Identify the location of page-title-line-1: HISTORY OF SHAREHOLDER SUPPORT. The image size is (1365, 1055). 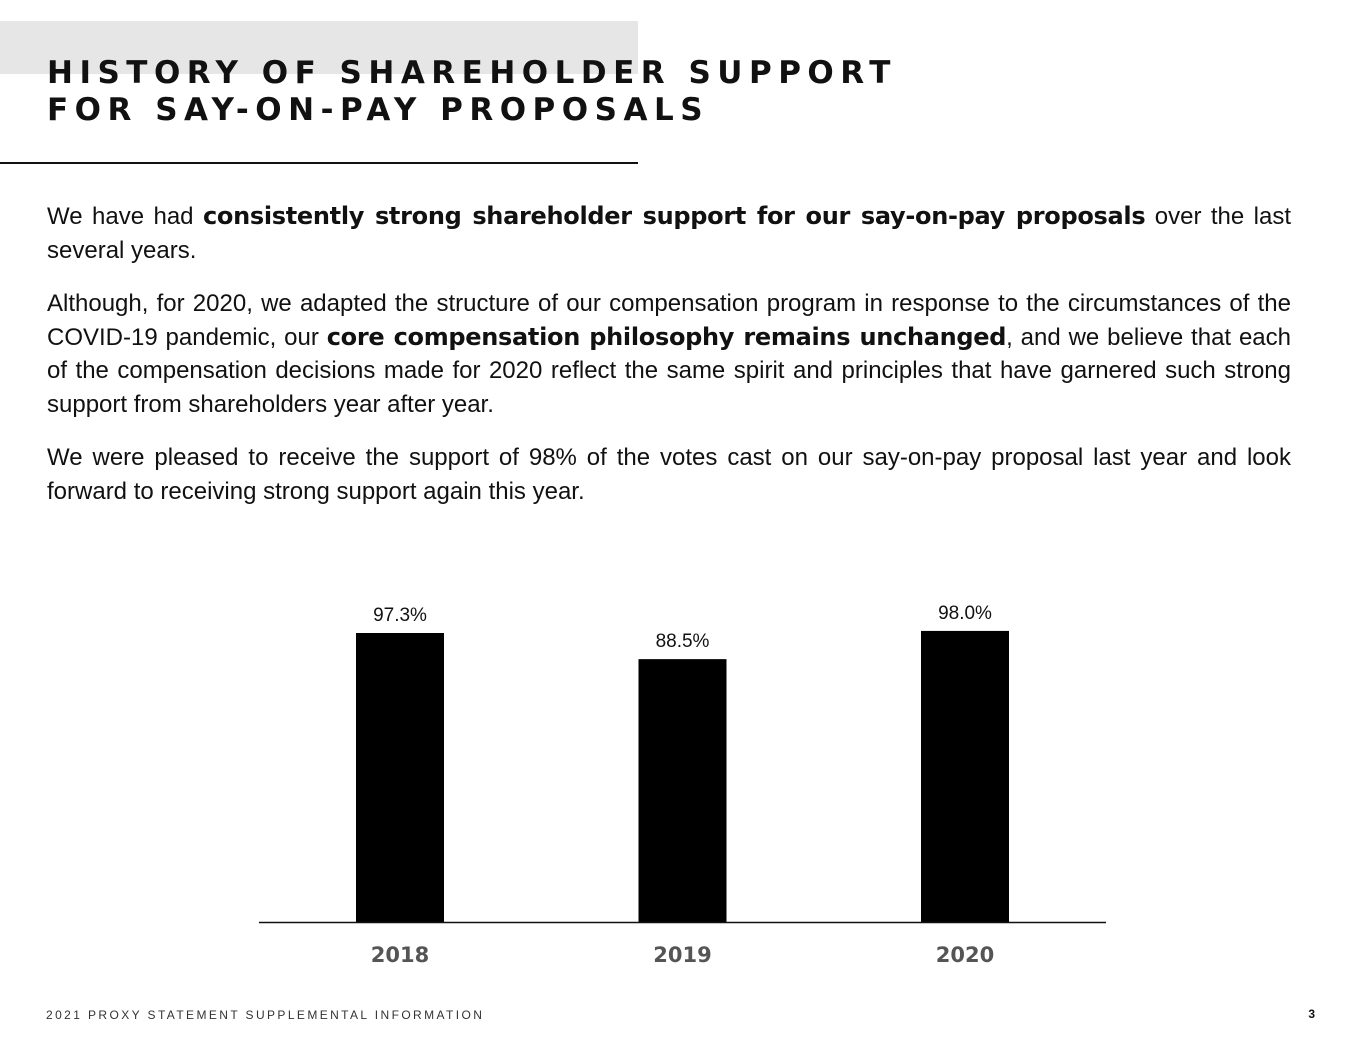
(472, 73).